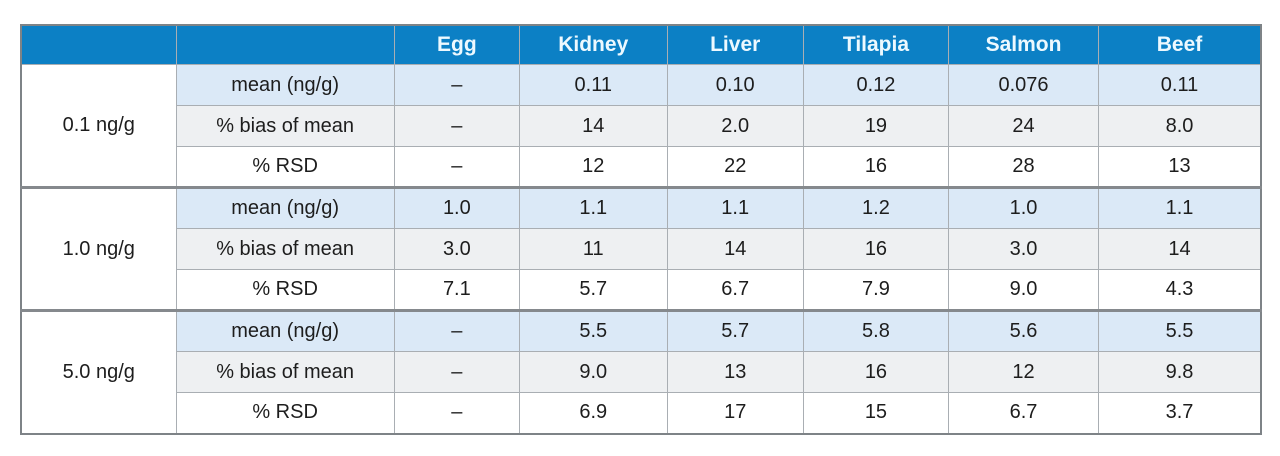  What do you see at coordinates (735, 44) in the screenshot?
I see `column-header-liver: Liver` at bounding box center [735, 44].